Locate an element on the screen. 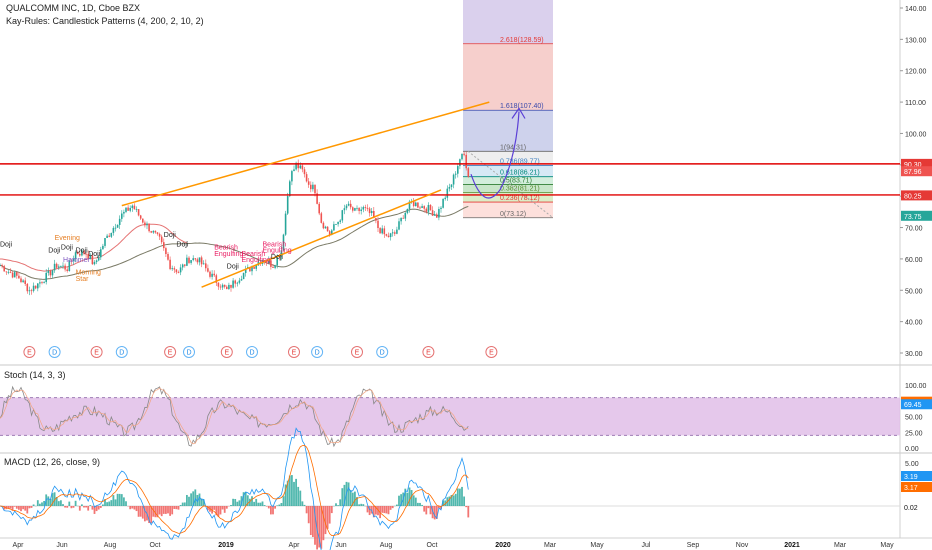 The image size is (932, 550). price-tick-label: 140.00 is located at coordinates (916, 9).